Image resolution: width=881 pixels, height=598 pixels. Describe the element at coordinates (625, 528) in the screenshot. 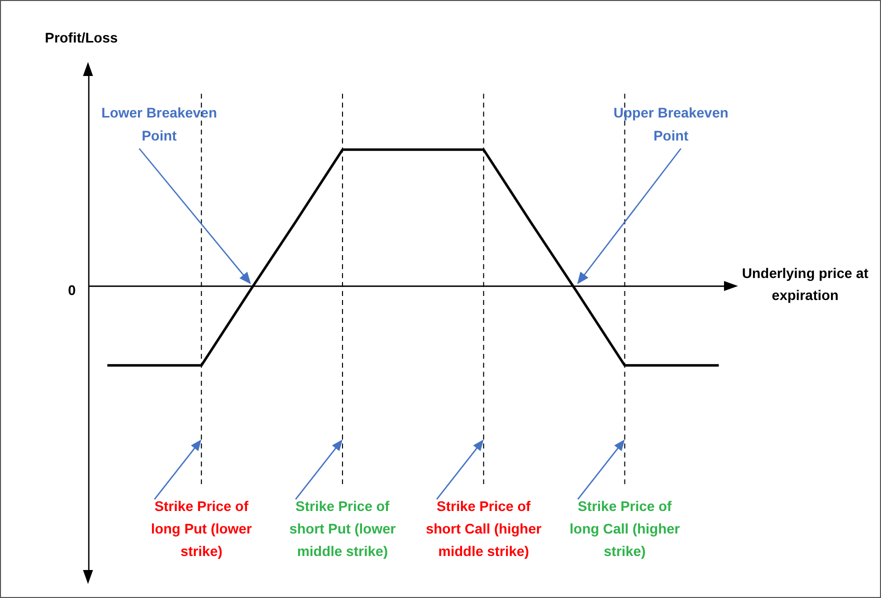

I see `x-tick-label: Strike Price of long Call (higher strike)` at that location.